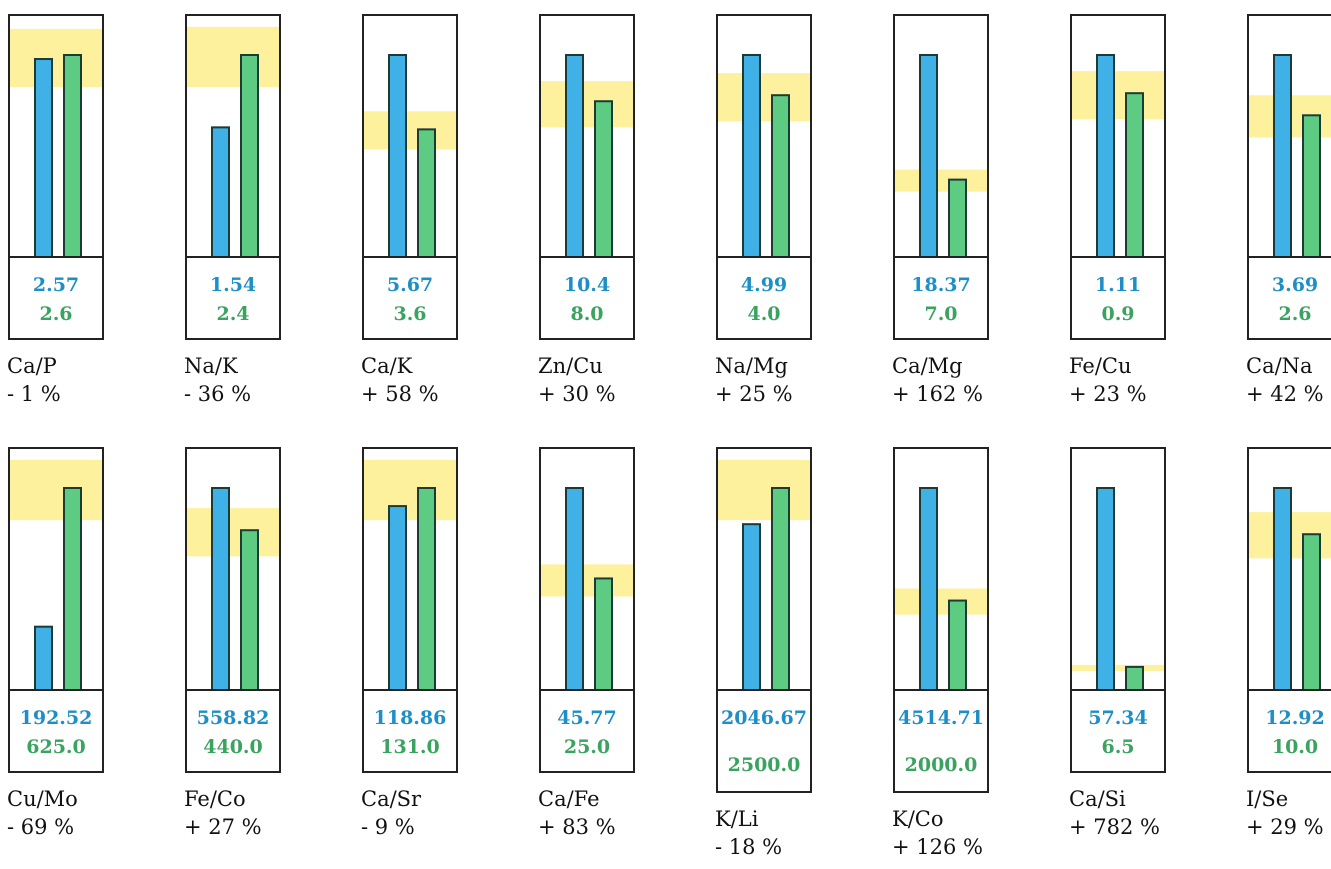  I want to click on ratio-label: Cu/Mo, so click(42, 799).